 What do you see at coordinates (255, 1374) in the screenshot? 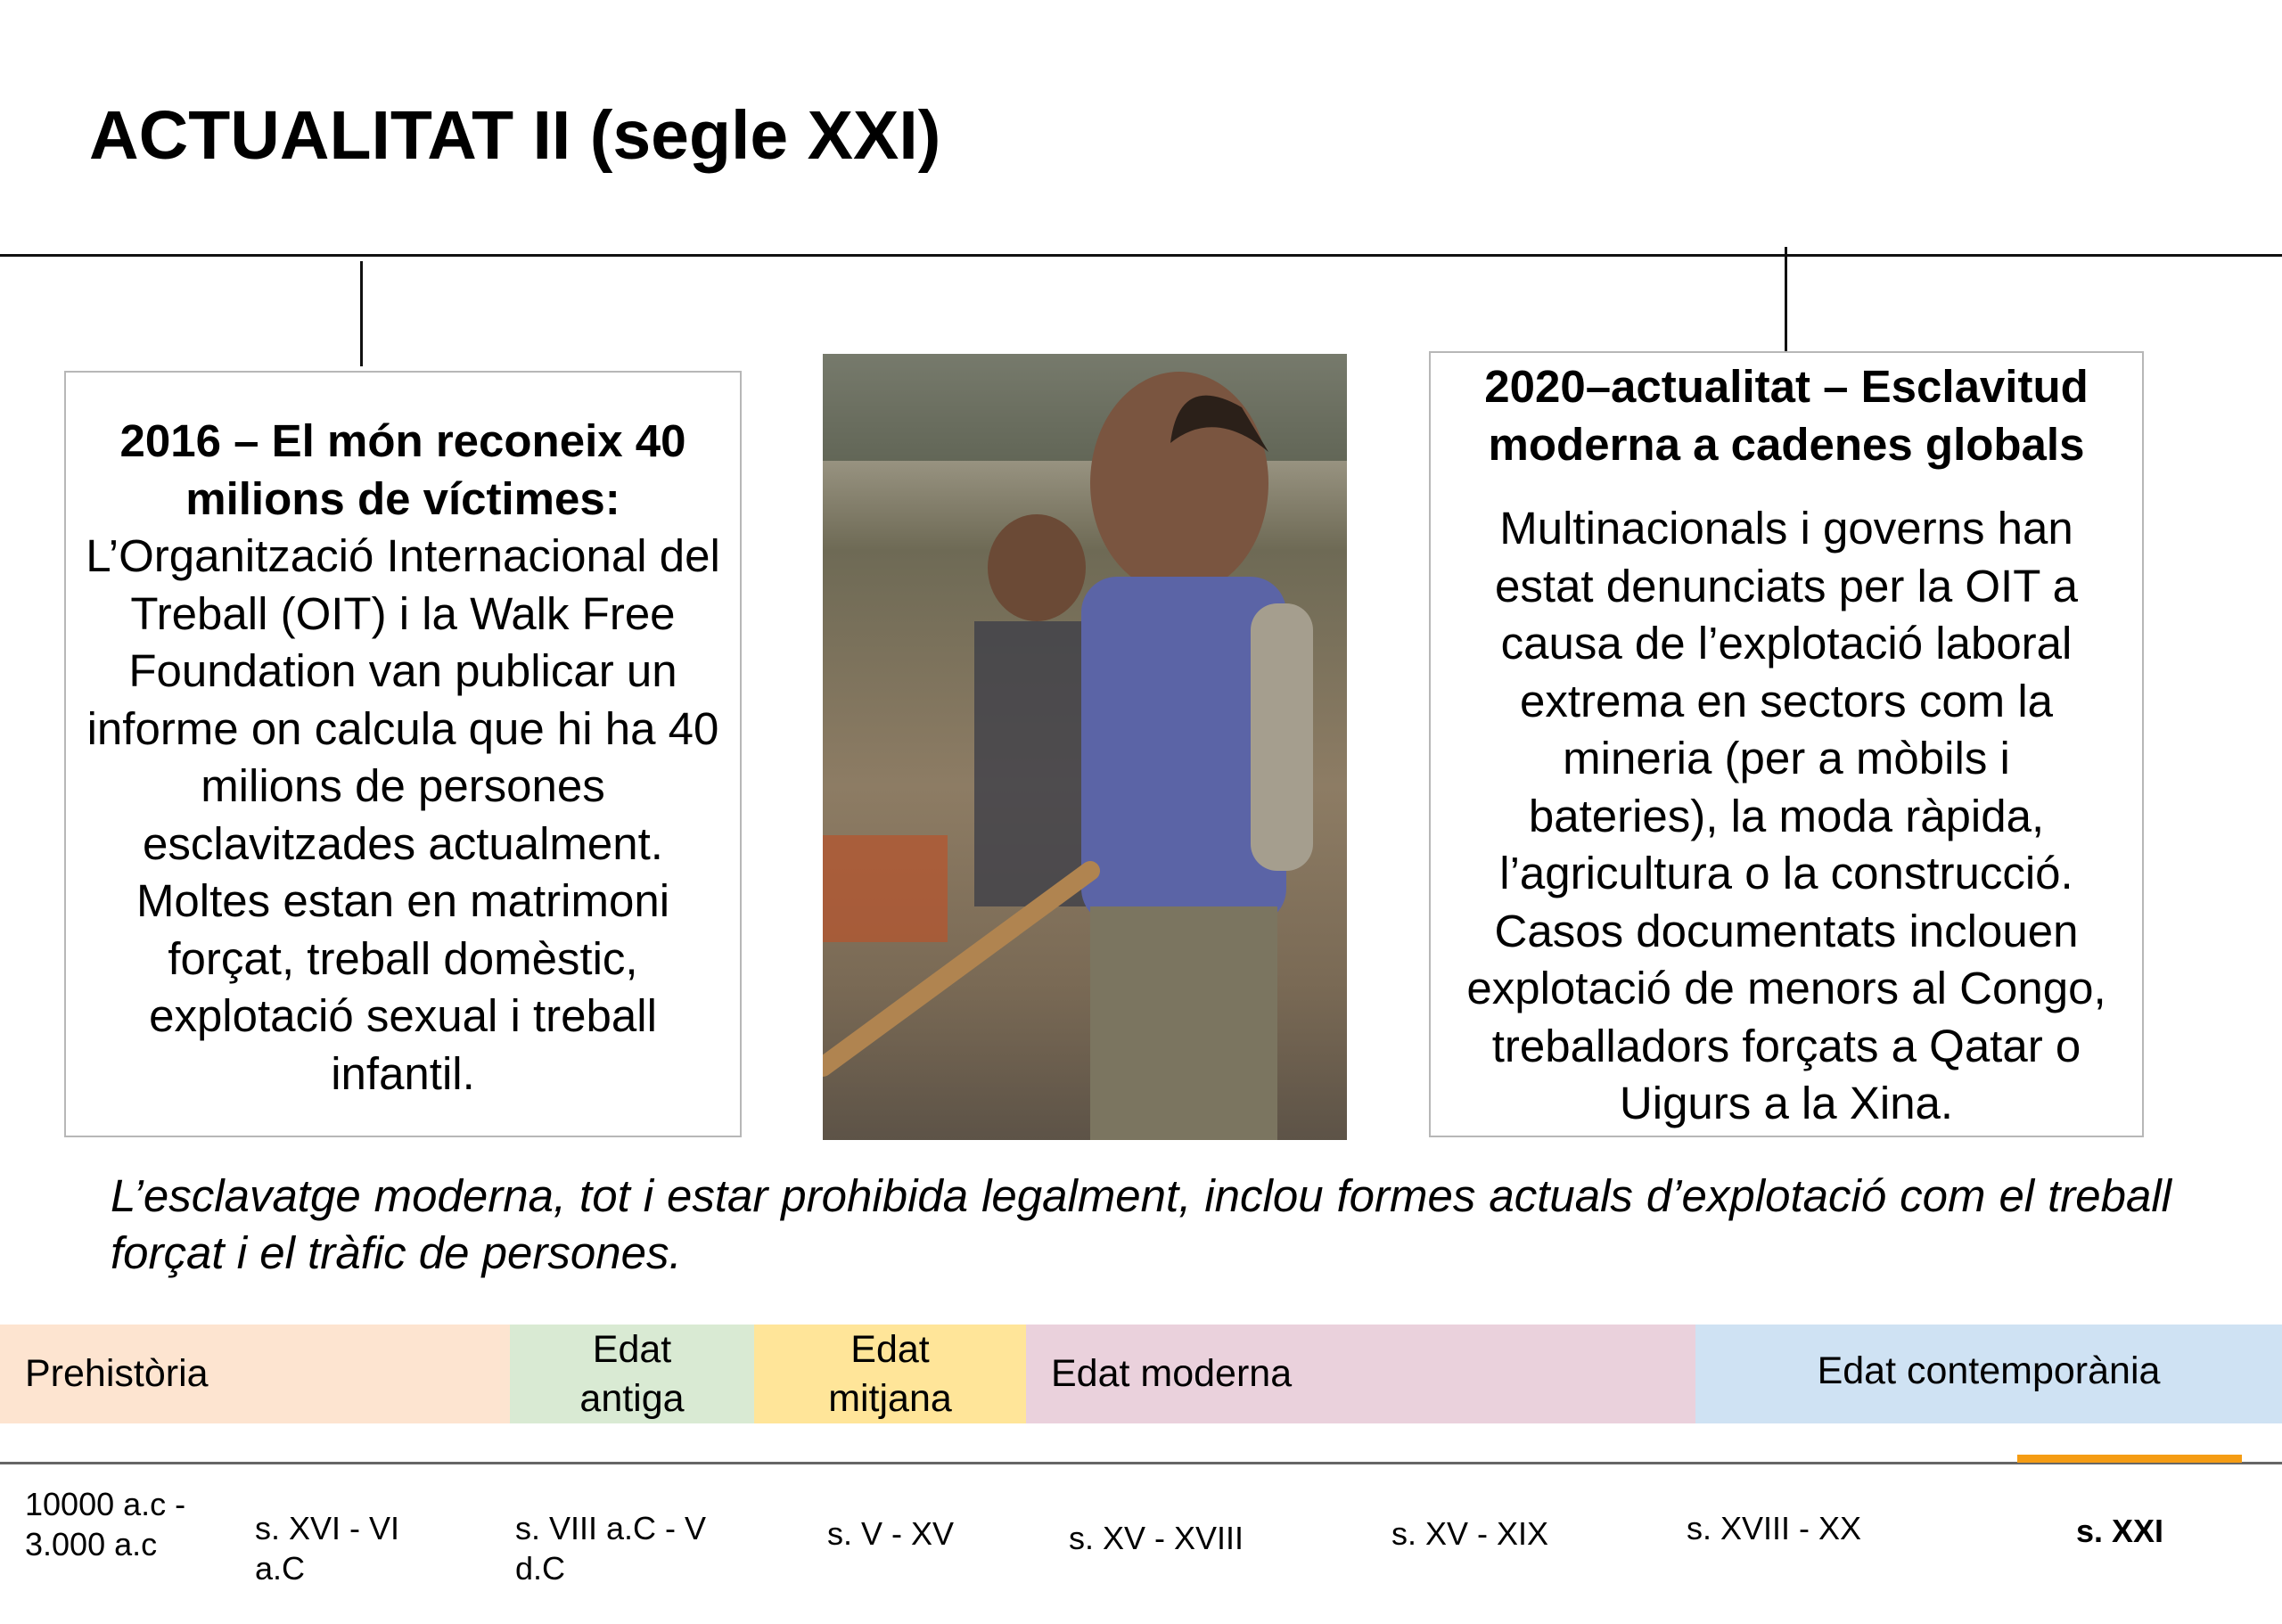
I see `era-prehistoria: Prehistòria` at bounding box center [255, 1374].